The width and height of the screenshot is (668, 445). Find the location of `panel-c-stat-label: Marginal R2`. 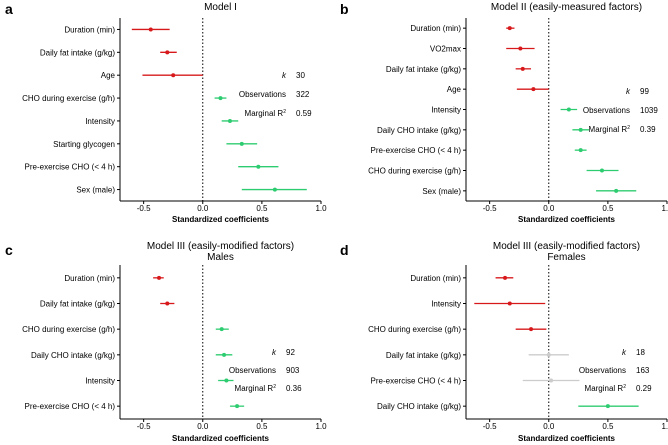

panel-c-stat-label: Marginal R2 is located at coordinates (256, 388).